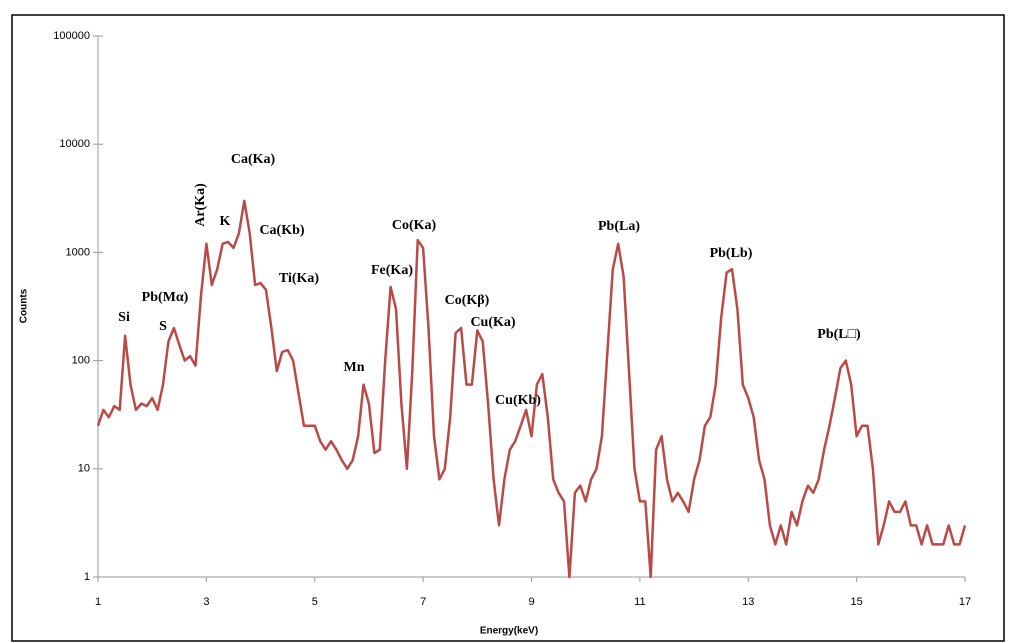  I want to click on x-tick-label: 15, so click(857, 602).